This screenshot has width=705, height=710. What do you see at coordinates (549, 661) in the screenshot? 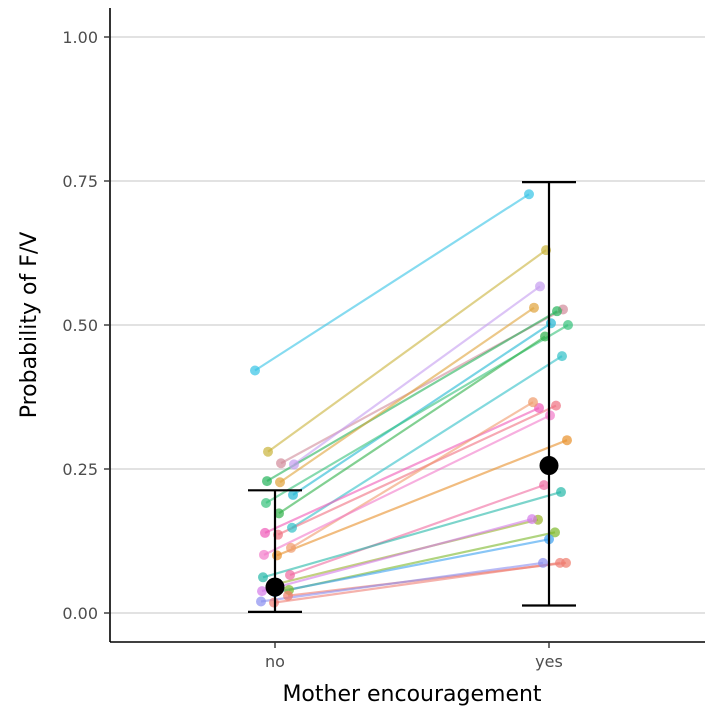
I see `x-tick-label-yes: yes` at bounding box center [549, 661].